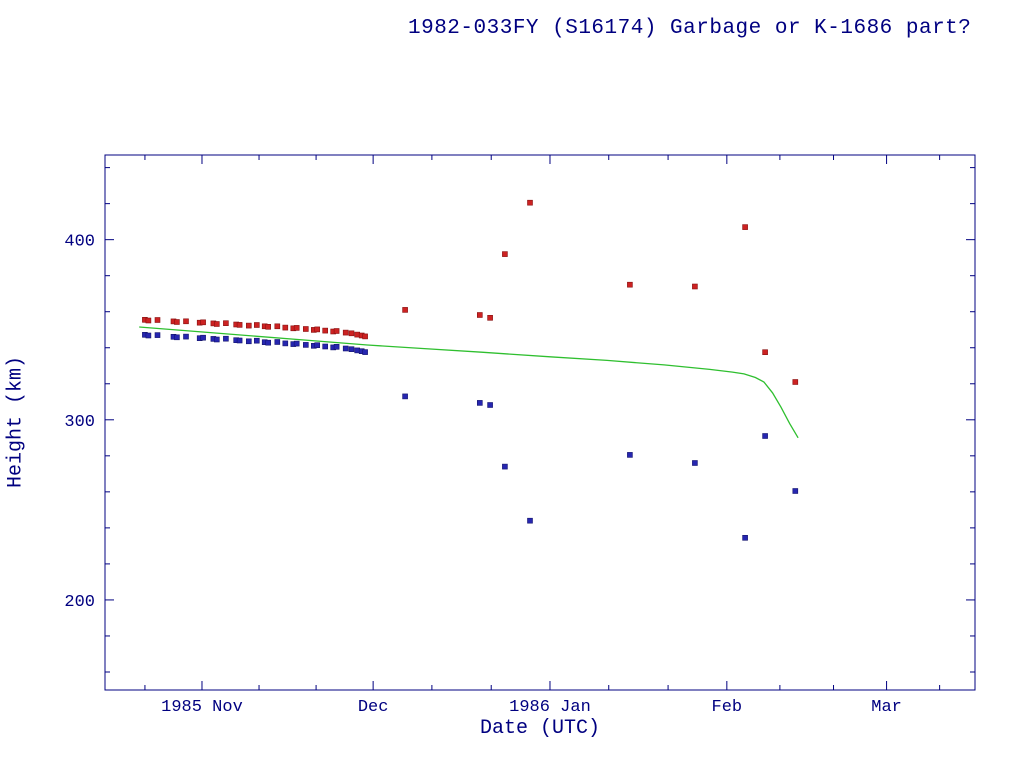  I want to click on y-tick-label: 400, so click(79, 242).